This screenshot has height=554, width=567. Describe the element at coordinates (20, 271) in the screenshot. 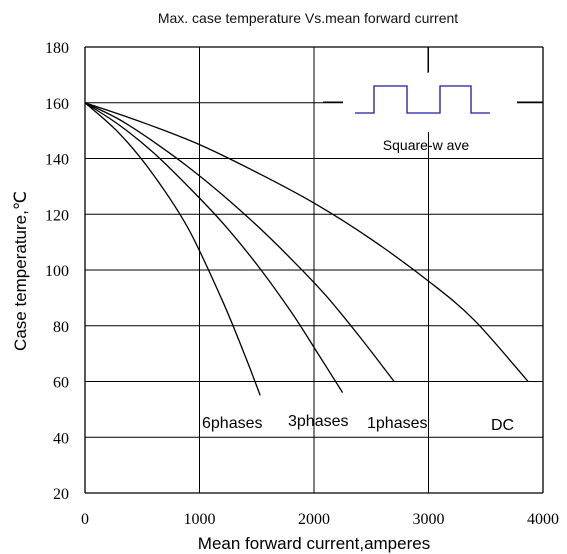

I see `y-axis-label: Case temperature,℃` at that location.